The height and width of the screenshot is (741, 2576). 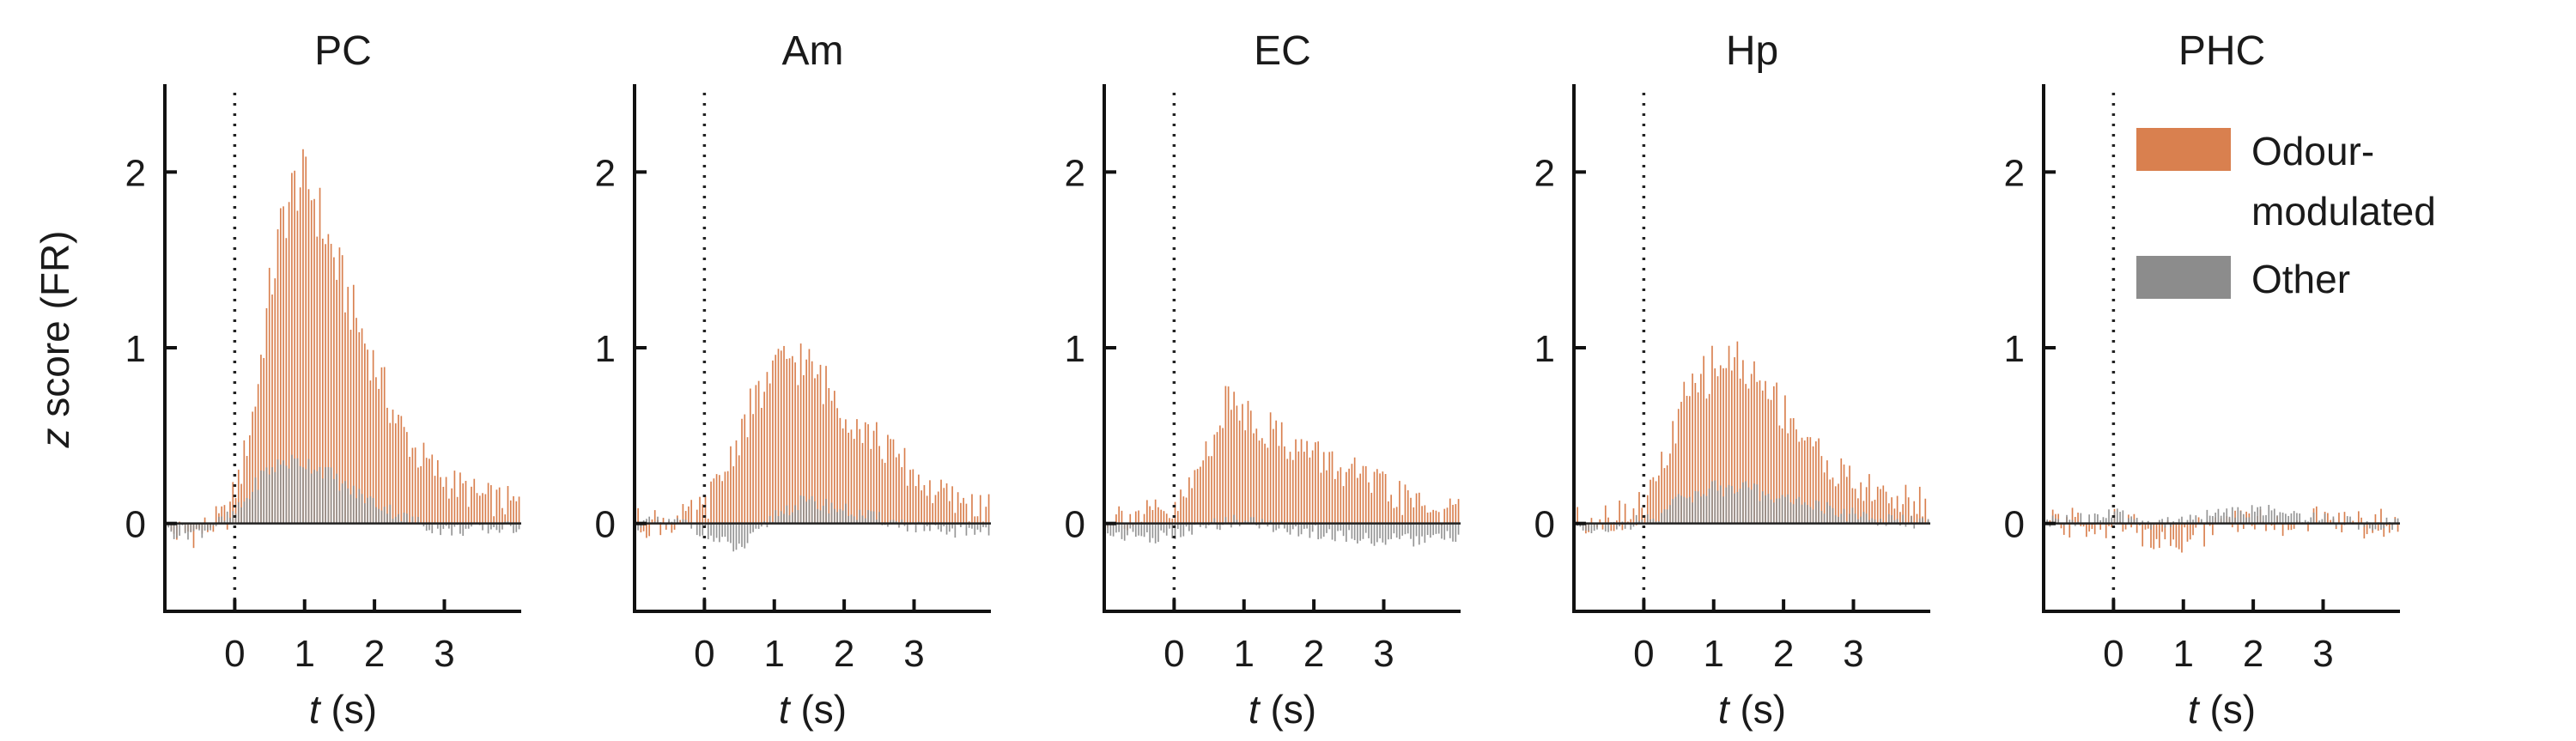 What do you see at coordinates (2222, 51) in the screenshot?
I see `panel-title: PHC` at bounding box center [2222, 51].